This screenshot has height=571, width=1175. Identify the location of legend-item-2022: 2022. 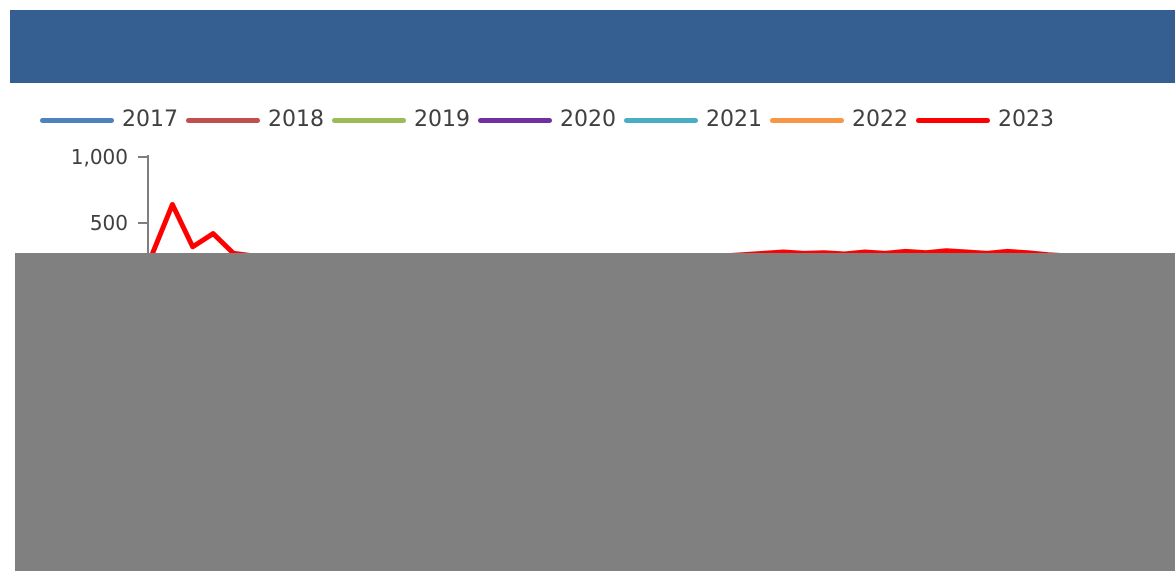
(839, 120).